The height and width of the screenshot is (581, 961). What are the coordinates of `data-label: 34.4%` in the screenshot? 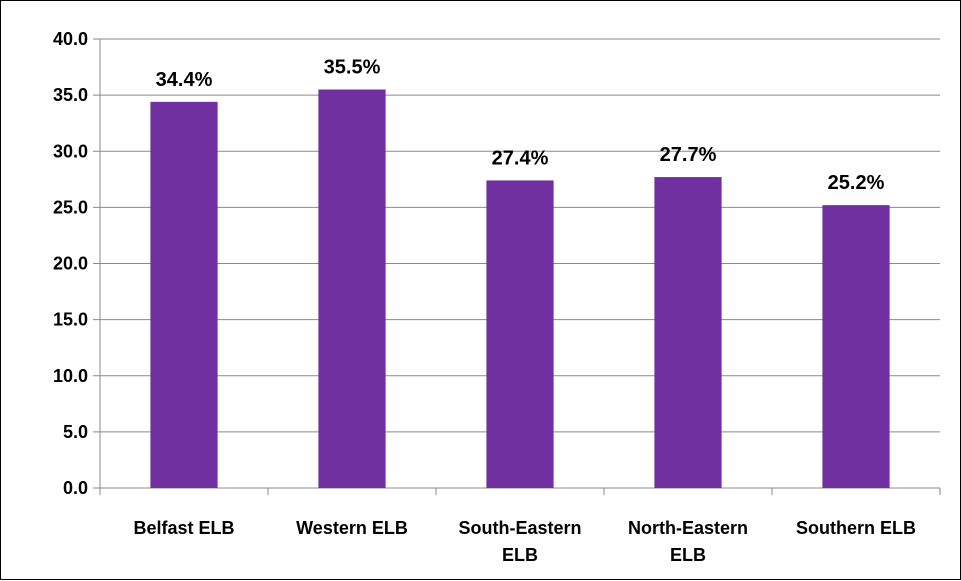 It's located at (184, 80).